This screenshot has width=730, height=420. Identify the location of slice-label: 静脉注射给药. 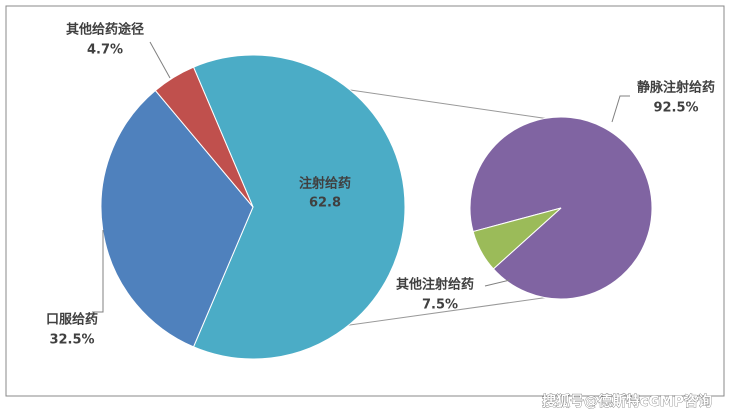
(676, 88).